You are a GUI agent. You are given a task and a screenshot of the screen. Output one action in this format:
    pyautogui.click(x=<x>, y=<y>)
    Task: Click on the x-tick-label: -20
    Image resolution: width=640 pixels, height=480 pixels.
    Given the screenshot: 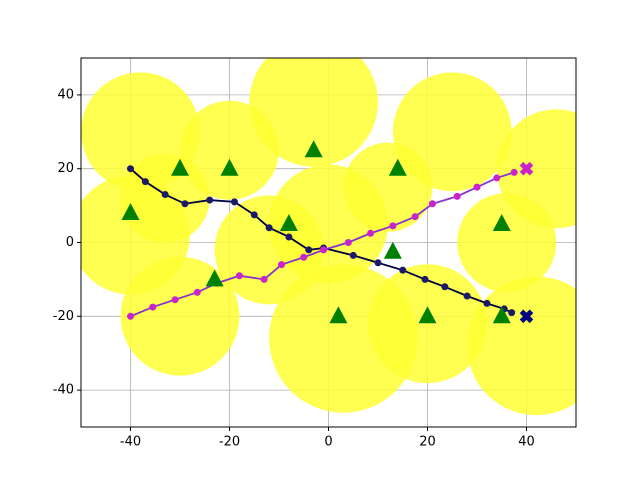 What is the action you would take?
    pyautogui.click(x=229, y=442)
    